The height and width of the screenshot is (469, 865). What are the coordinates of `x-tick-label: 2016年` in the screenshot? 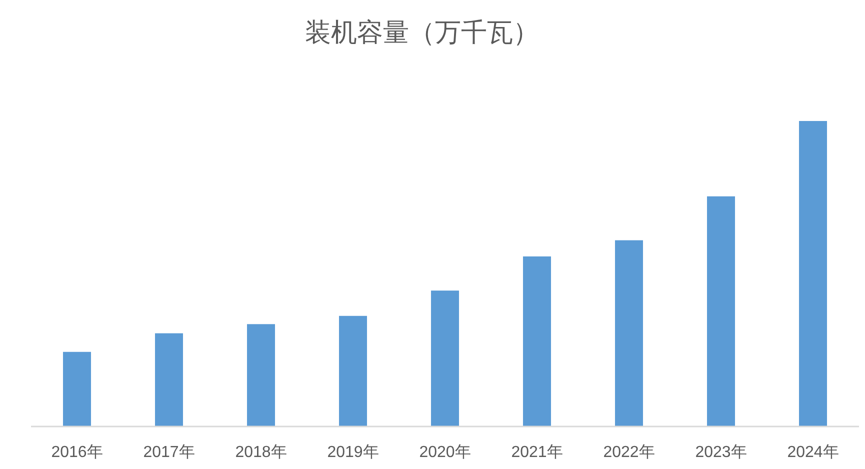 It's located at (77, 452).